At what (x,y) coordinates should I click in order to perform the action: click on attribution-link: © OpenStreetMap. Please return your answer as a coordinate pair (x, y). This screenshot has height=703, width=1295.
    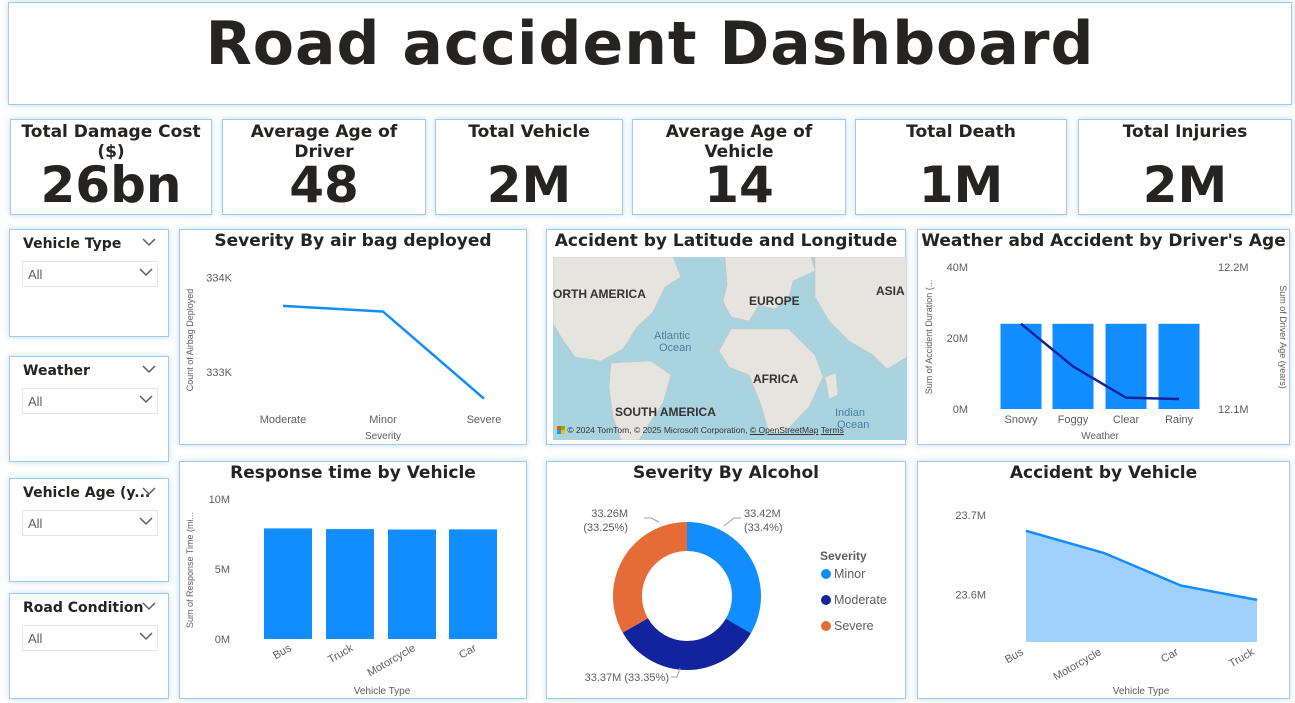
    Looking at the image, I should click on (784, 430).